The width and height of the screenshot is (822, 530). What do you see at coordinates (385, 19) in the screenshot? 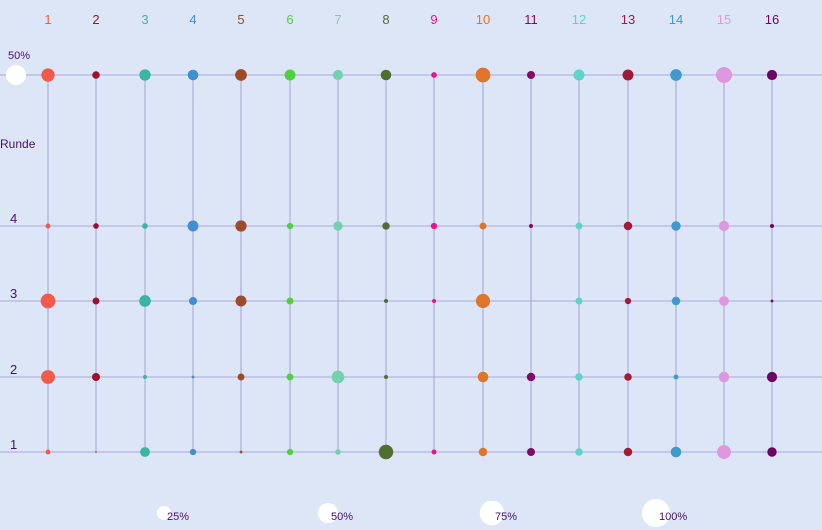
I see `column-label: 8` at bounding box center [385, 19].